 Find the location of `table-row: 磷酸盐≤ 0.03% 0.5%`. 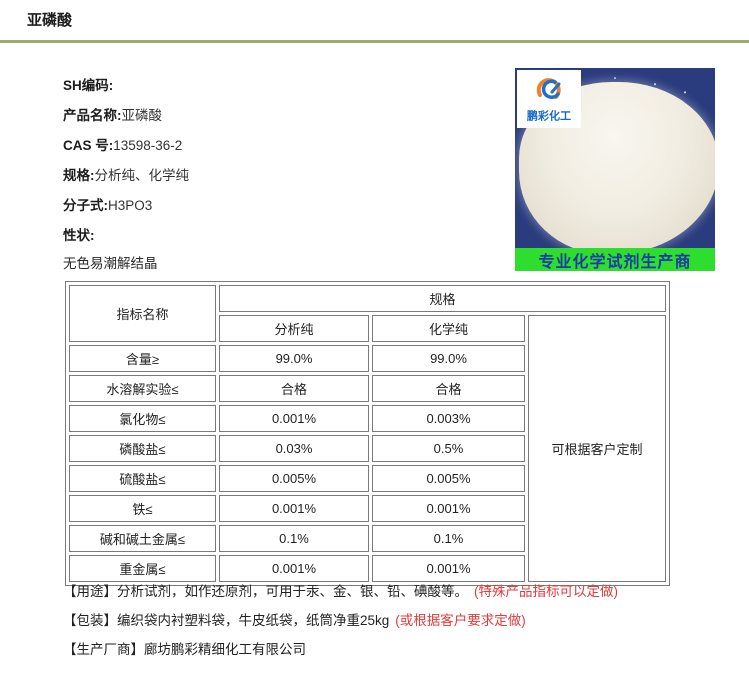

table-row: 磷酸盐≤ 0.03% 0.5% is located at coordinates (367, 448).